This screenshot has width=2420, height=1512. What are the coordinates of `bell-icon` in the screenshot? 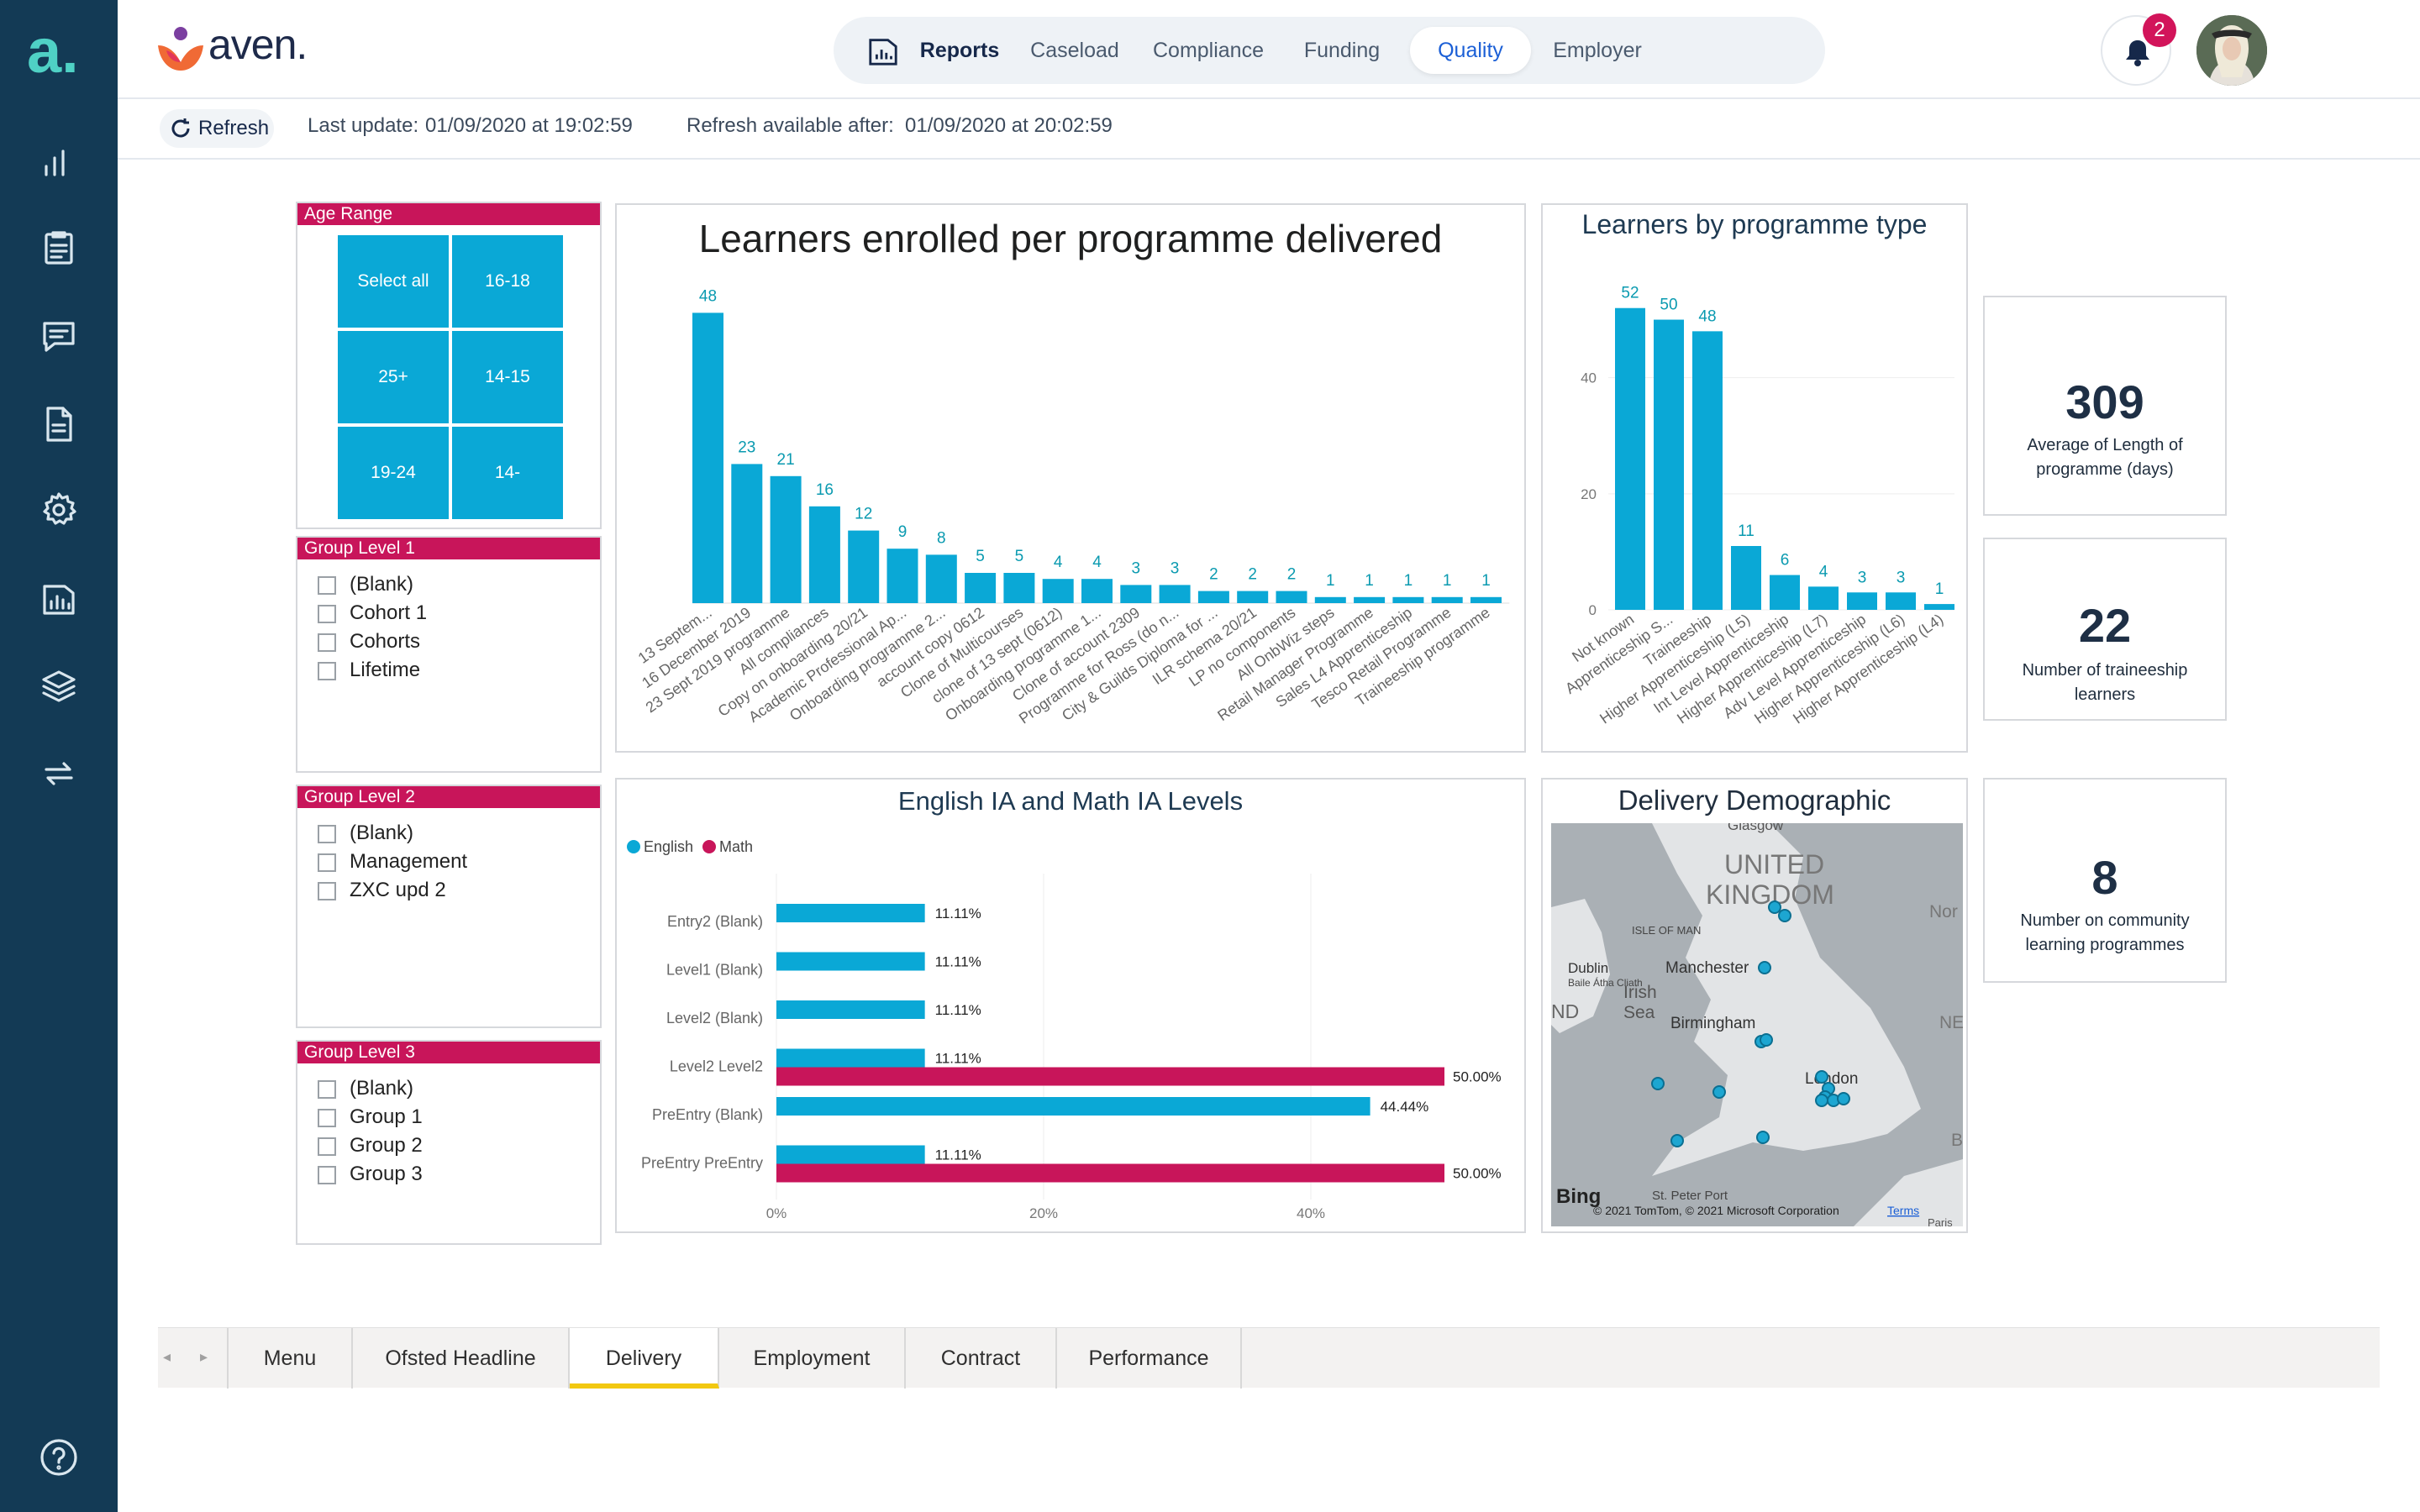 It's located at (2137, 53).